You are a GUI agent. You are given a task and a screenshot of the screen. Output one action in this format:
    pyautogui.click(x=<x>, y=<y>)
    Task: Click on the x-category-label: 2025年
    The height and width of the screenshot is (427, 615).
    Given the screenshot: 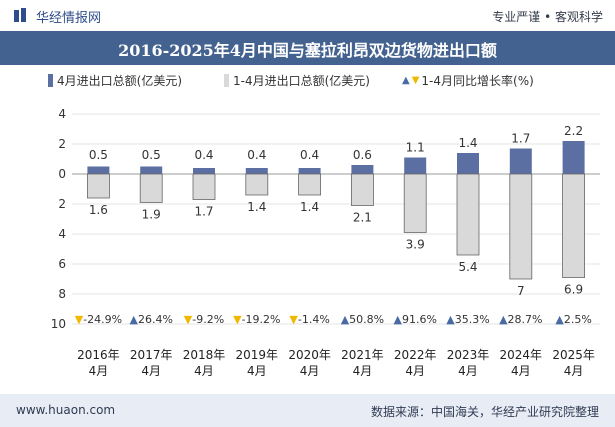 What is the action you would take?
    pyautogui.click(x=573, y=355)
    